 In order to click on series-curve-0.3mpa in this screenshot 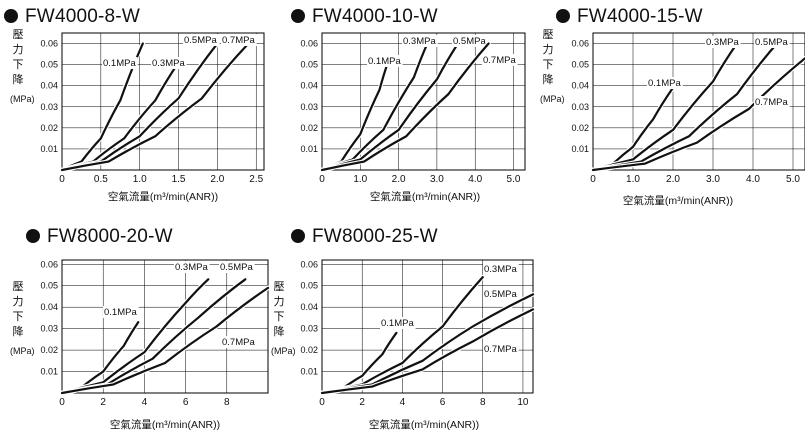, I will do `click(665, 107)`.